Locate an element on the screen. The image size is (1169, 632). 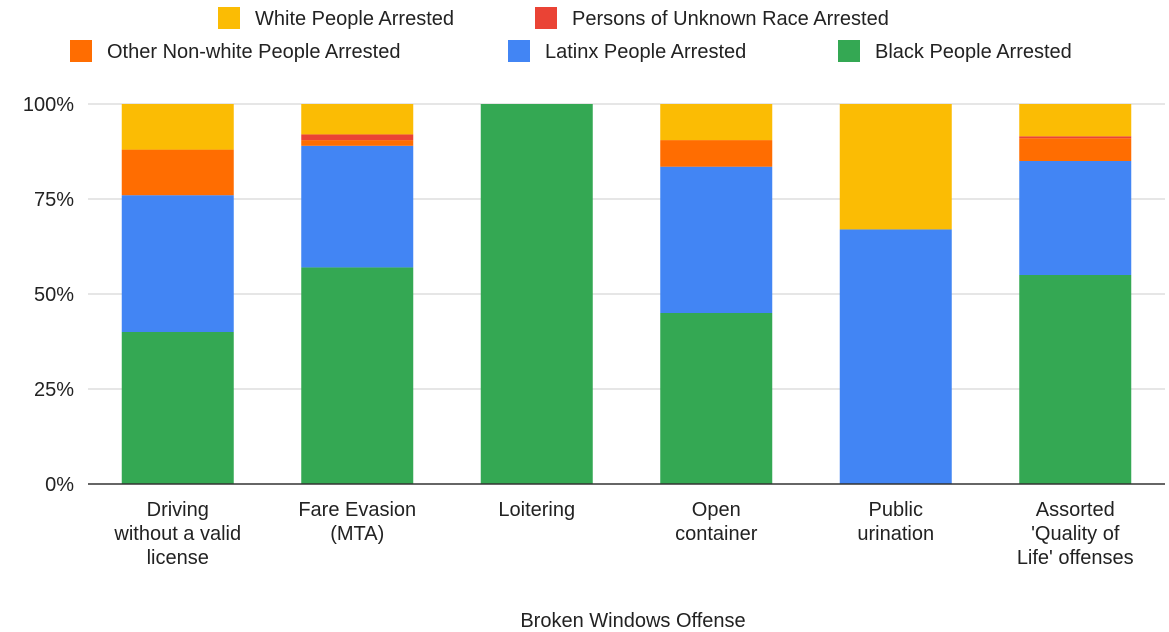
legend-label-latinx-people-arrested: Latinx People Arrested is located at coordinates (645, 52).